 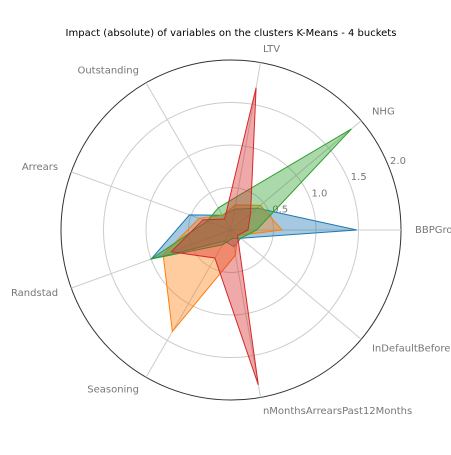 I want to click on category-label: Arrears, so click(x=40, y=167).